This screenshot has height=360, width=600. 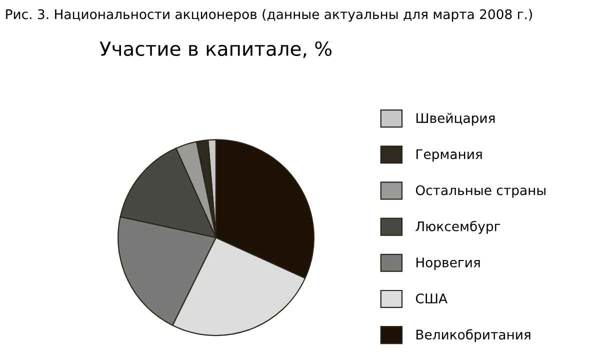 What do you see at coordinates (458, 227) in the screenshot?
I see `legend-label: Люксембург` at bounding box center [458, 227].